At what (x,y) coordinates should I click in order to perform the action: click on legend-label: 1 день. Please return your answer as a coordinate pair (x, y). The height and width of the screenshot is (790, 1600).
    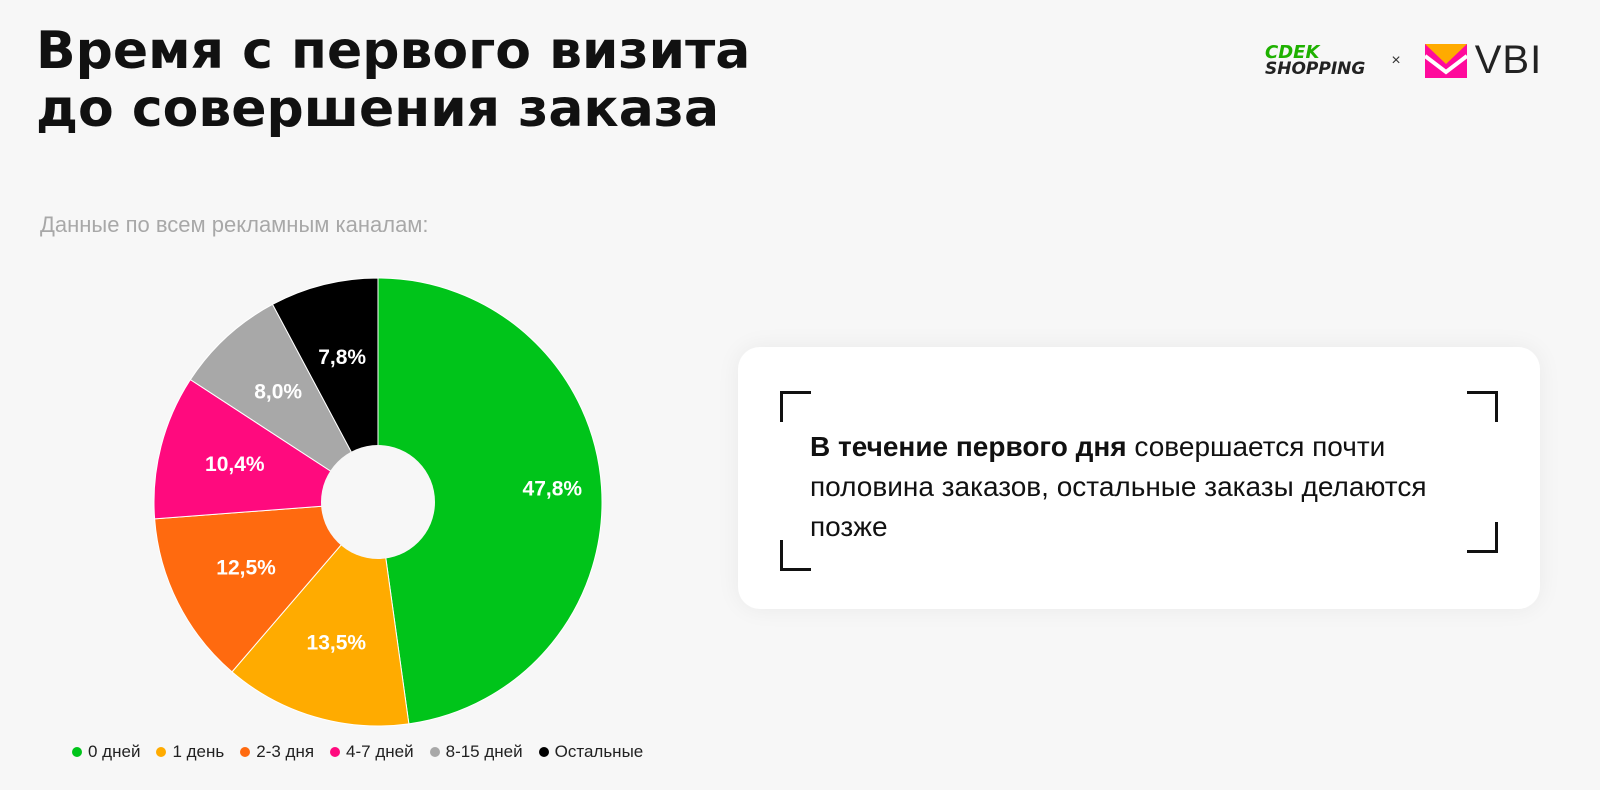
    Looking at the image, I should click on (198, 751).